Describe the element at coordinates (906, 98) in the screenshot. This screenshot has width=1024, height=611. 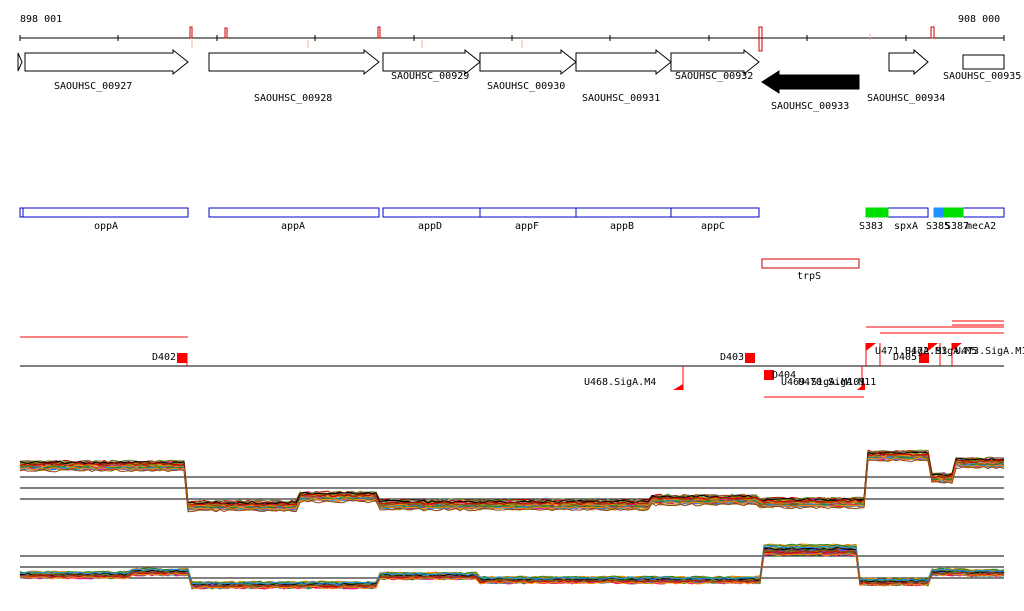
I see `gene-label: SAOUHSC_00934` at that location.